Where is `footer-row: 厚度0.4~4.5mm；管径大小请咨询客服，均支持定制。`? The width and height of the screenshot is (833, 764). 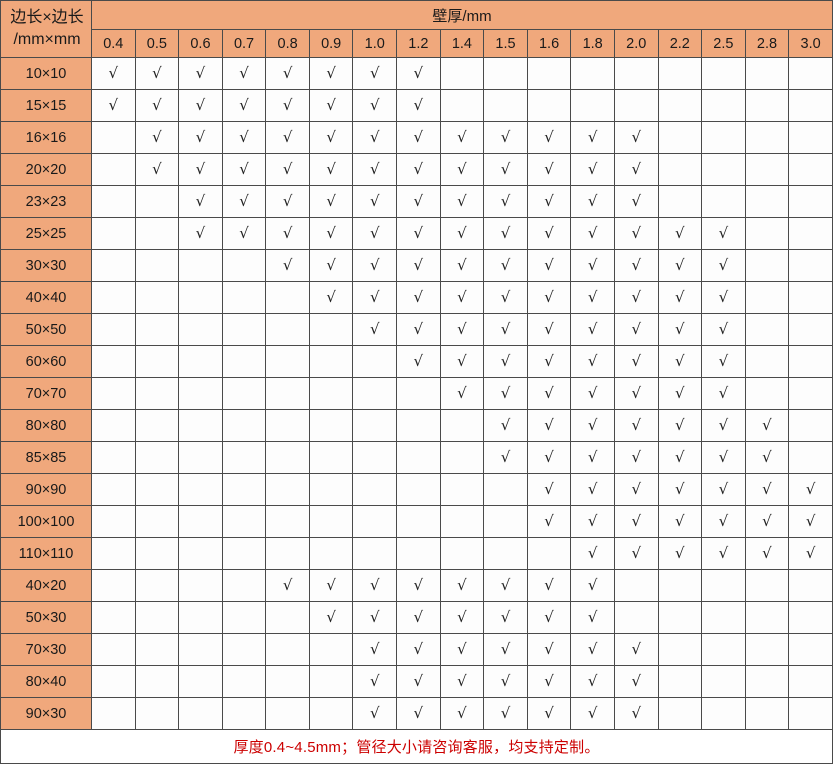
footer-row: 厚度0.4~4.5mm；管径大小请咨询客服，均支持定制。 is located at coordinates (416, 746).